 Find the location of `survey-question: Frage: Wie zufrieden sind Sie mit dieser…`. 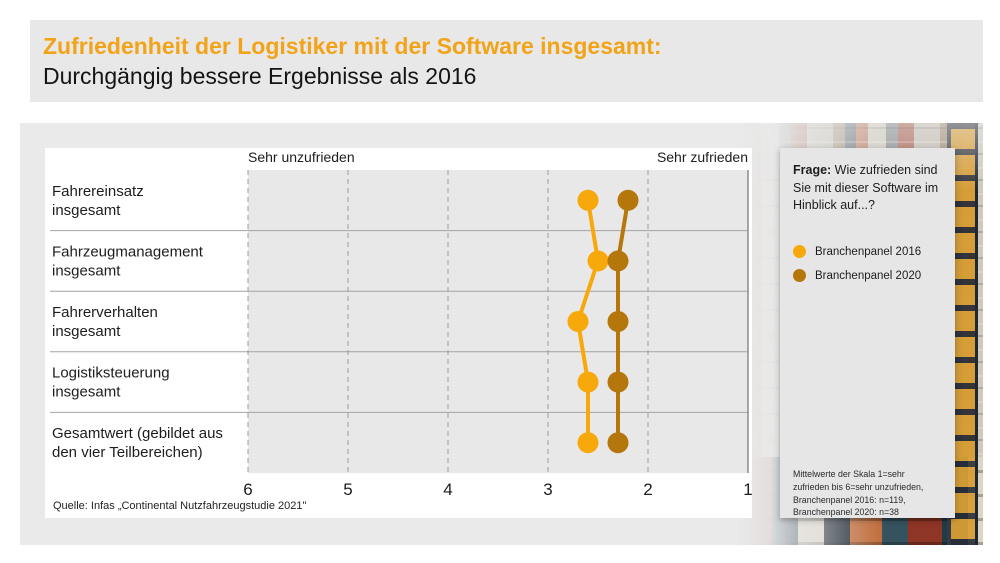

survey-question: Frage: Wie zufrieden sind Sie mit dieser… is located at coordinates (867, 188).